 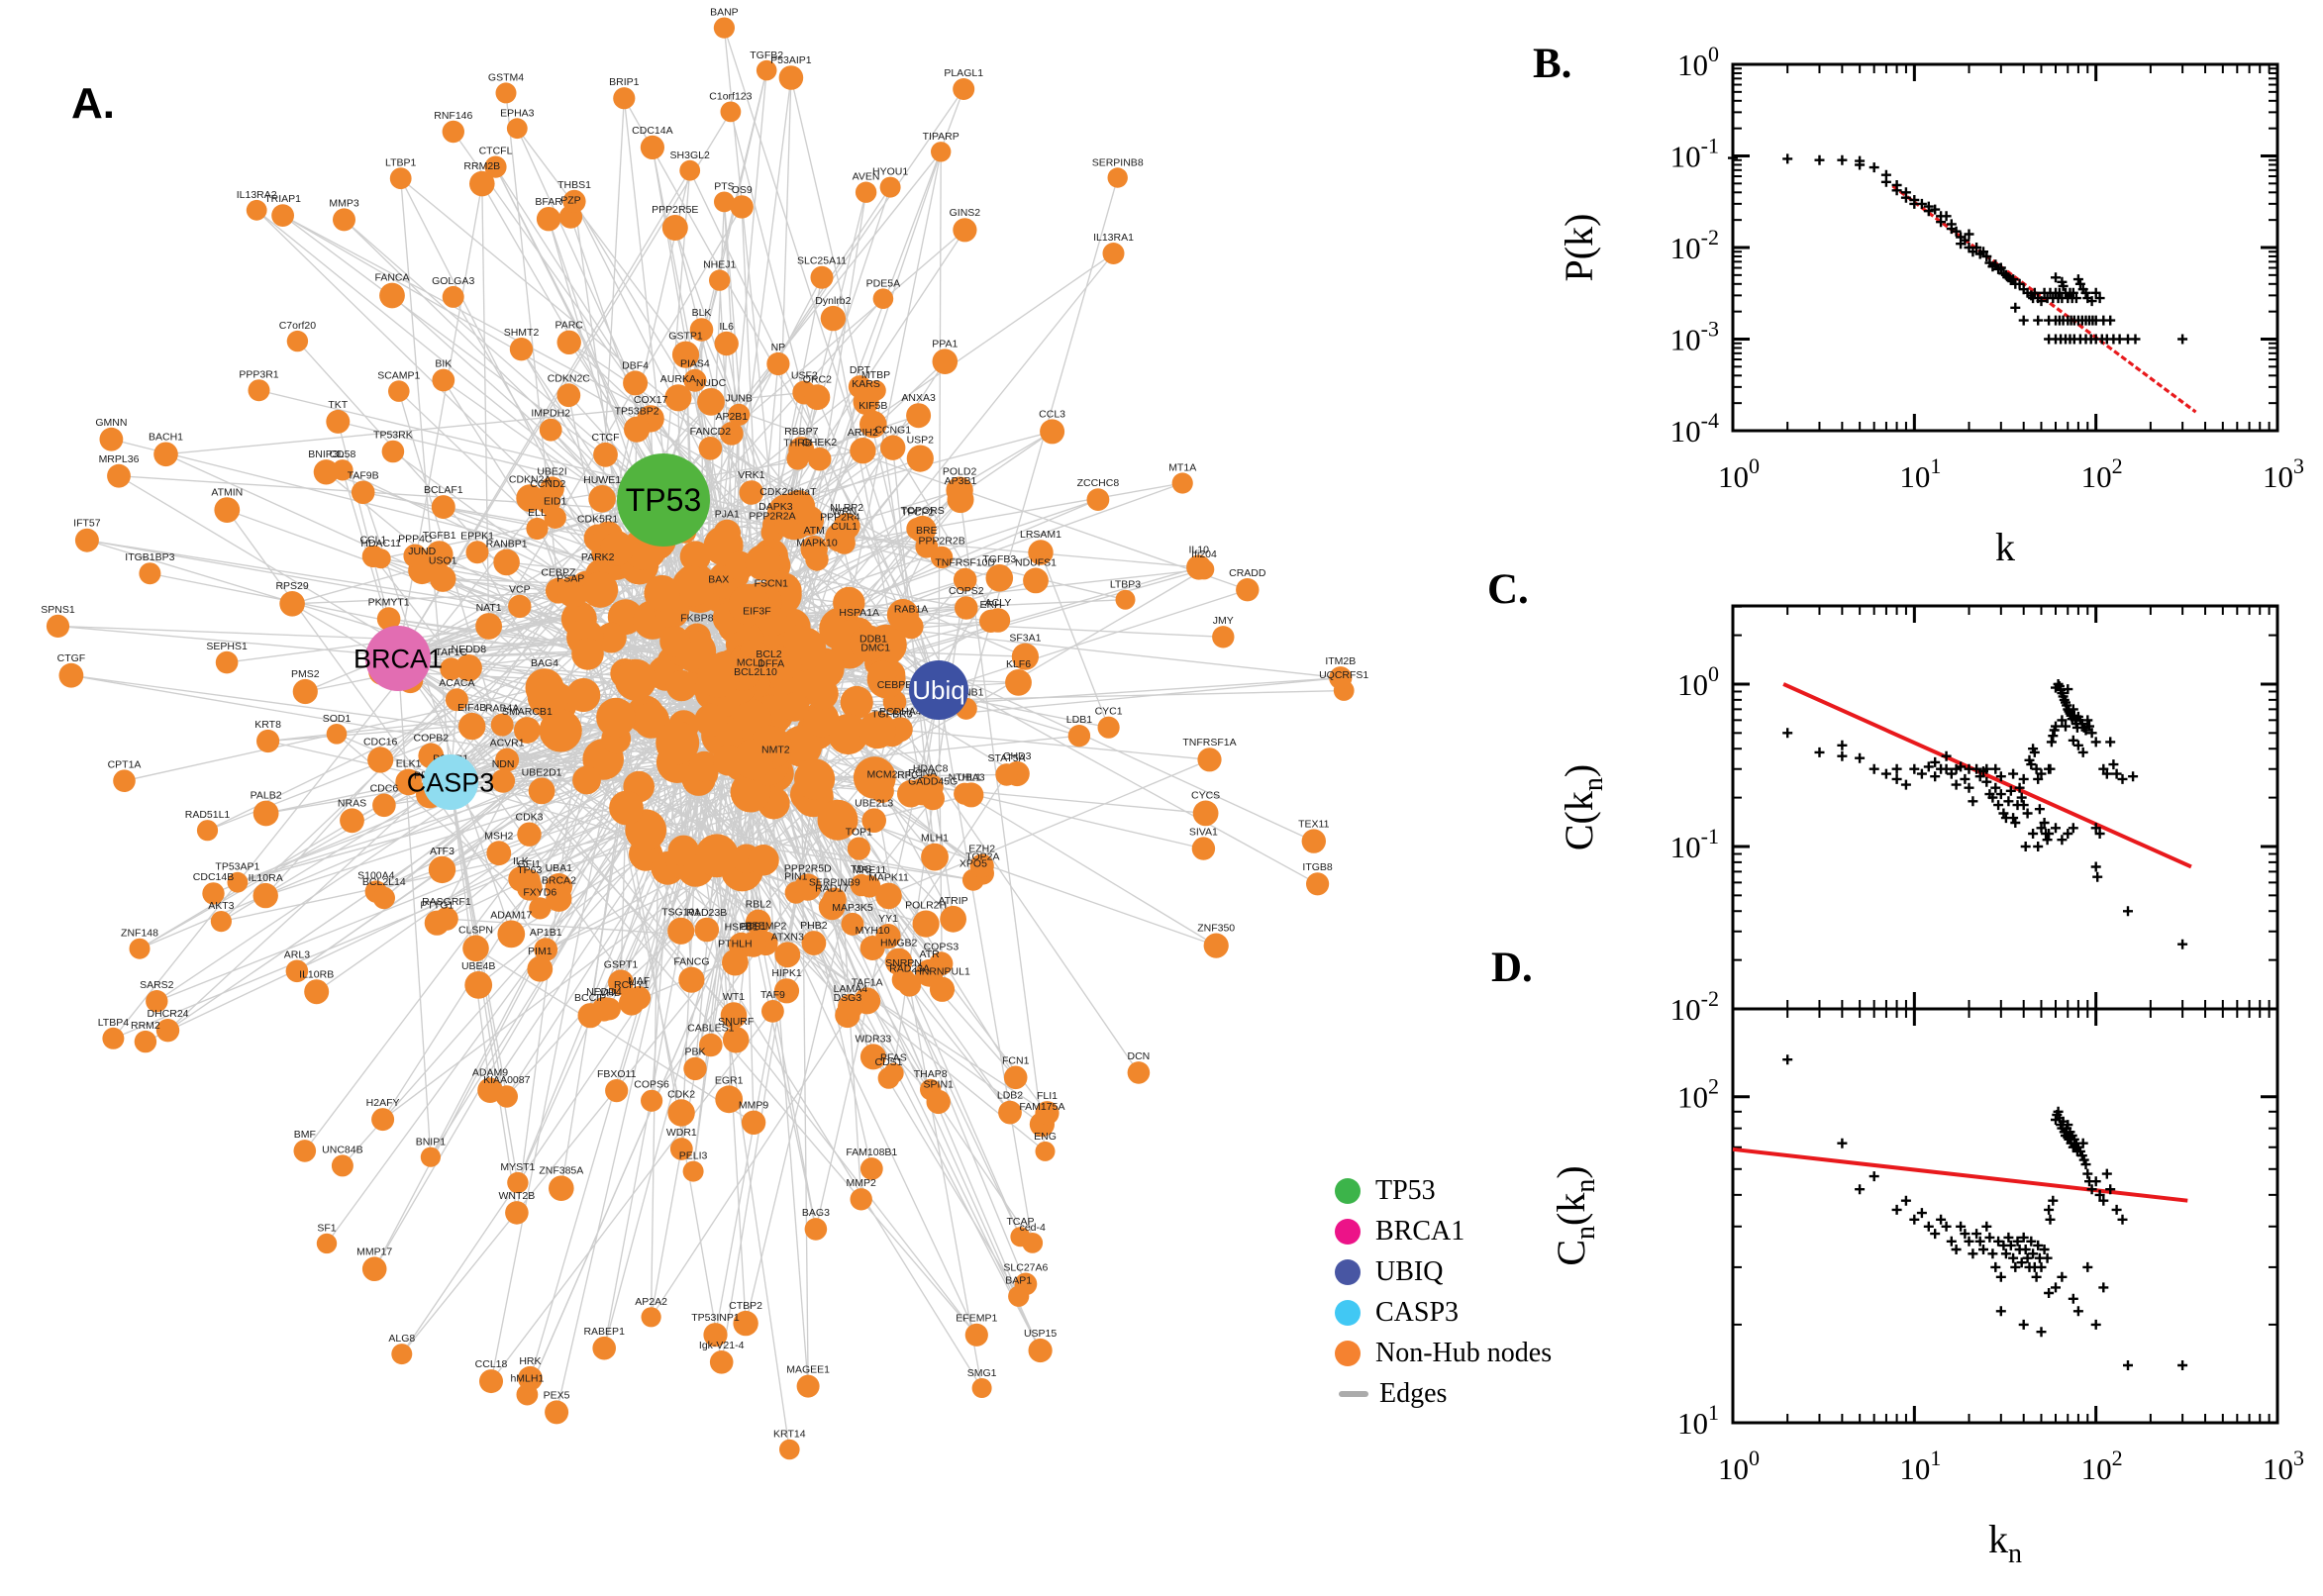 What do you see at coordinates (874, 803) in the screenshot?
I see `network-node-label: UBE2L3` at bounding box center [874, 803].